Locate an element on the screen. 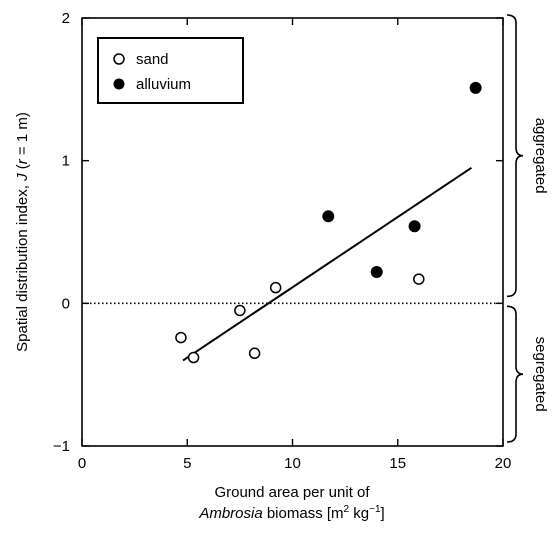  y-axis-label-c: = 1 m) is located at coordinates (22, 135).